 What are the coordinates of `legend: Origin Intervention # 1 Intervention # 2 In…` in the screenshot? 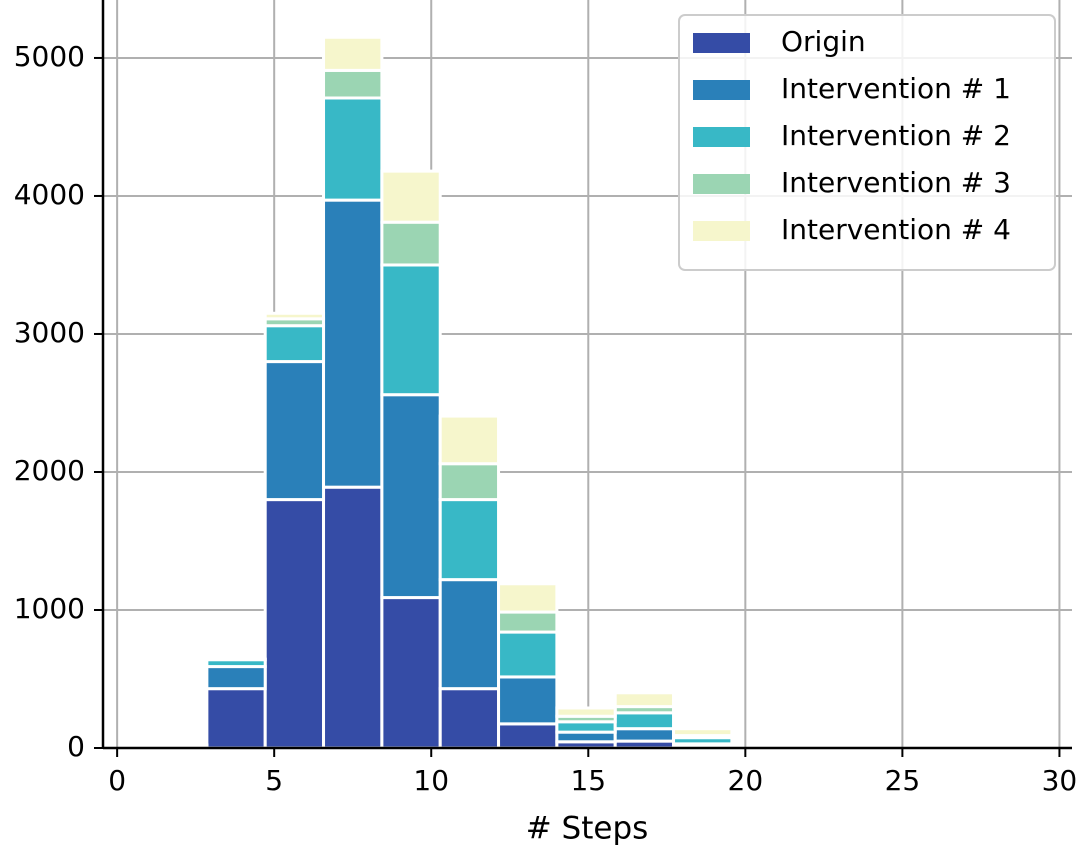 It's located at (867, 142).